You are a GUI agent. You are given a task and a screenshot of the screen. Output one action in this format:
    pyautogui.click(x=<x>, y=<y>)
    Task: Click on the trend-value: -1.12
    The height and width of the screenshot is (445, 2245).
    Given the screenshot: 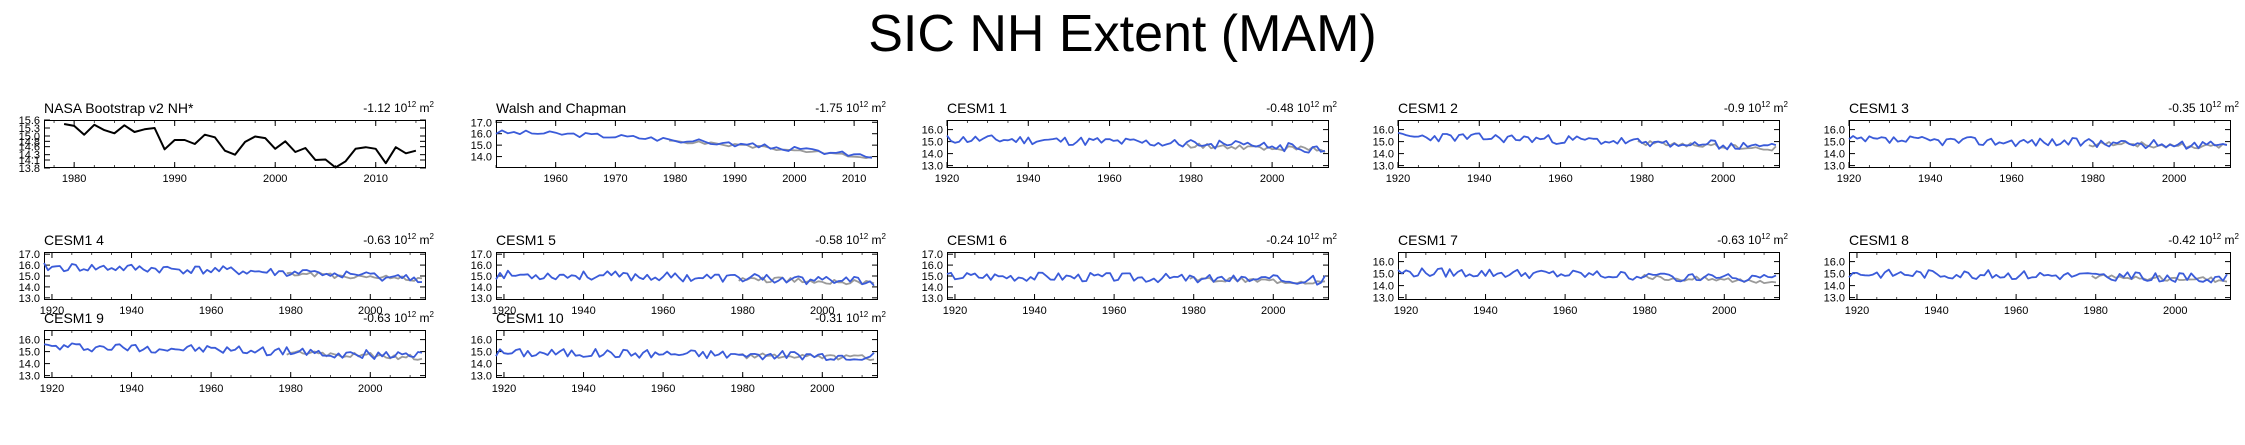 What is the action you would take?
    pyautogui.click(x=377, y=108)
    